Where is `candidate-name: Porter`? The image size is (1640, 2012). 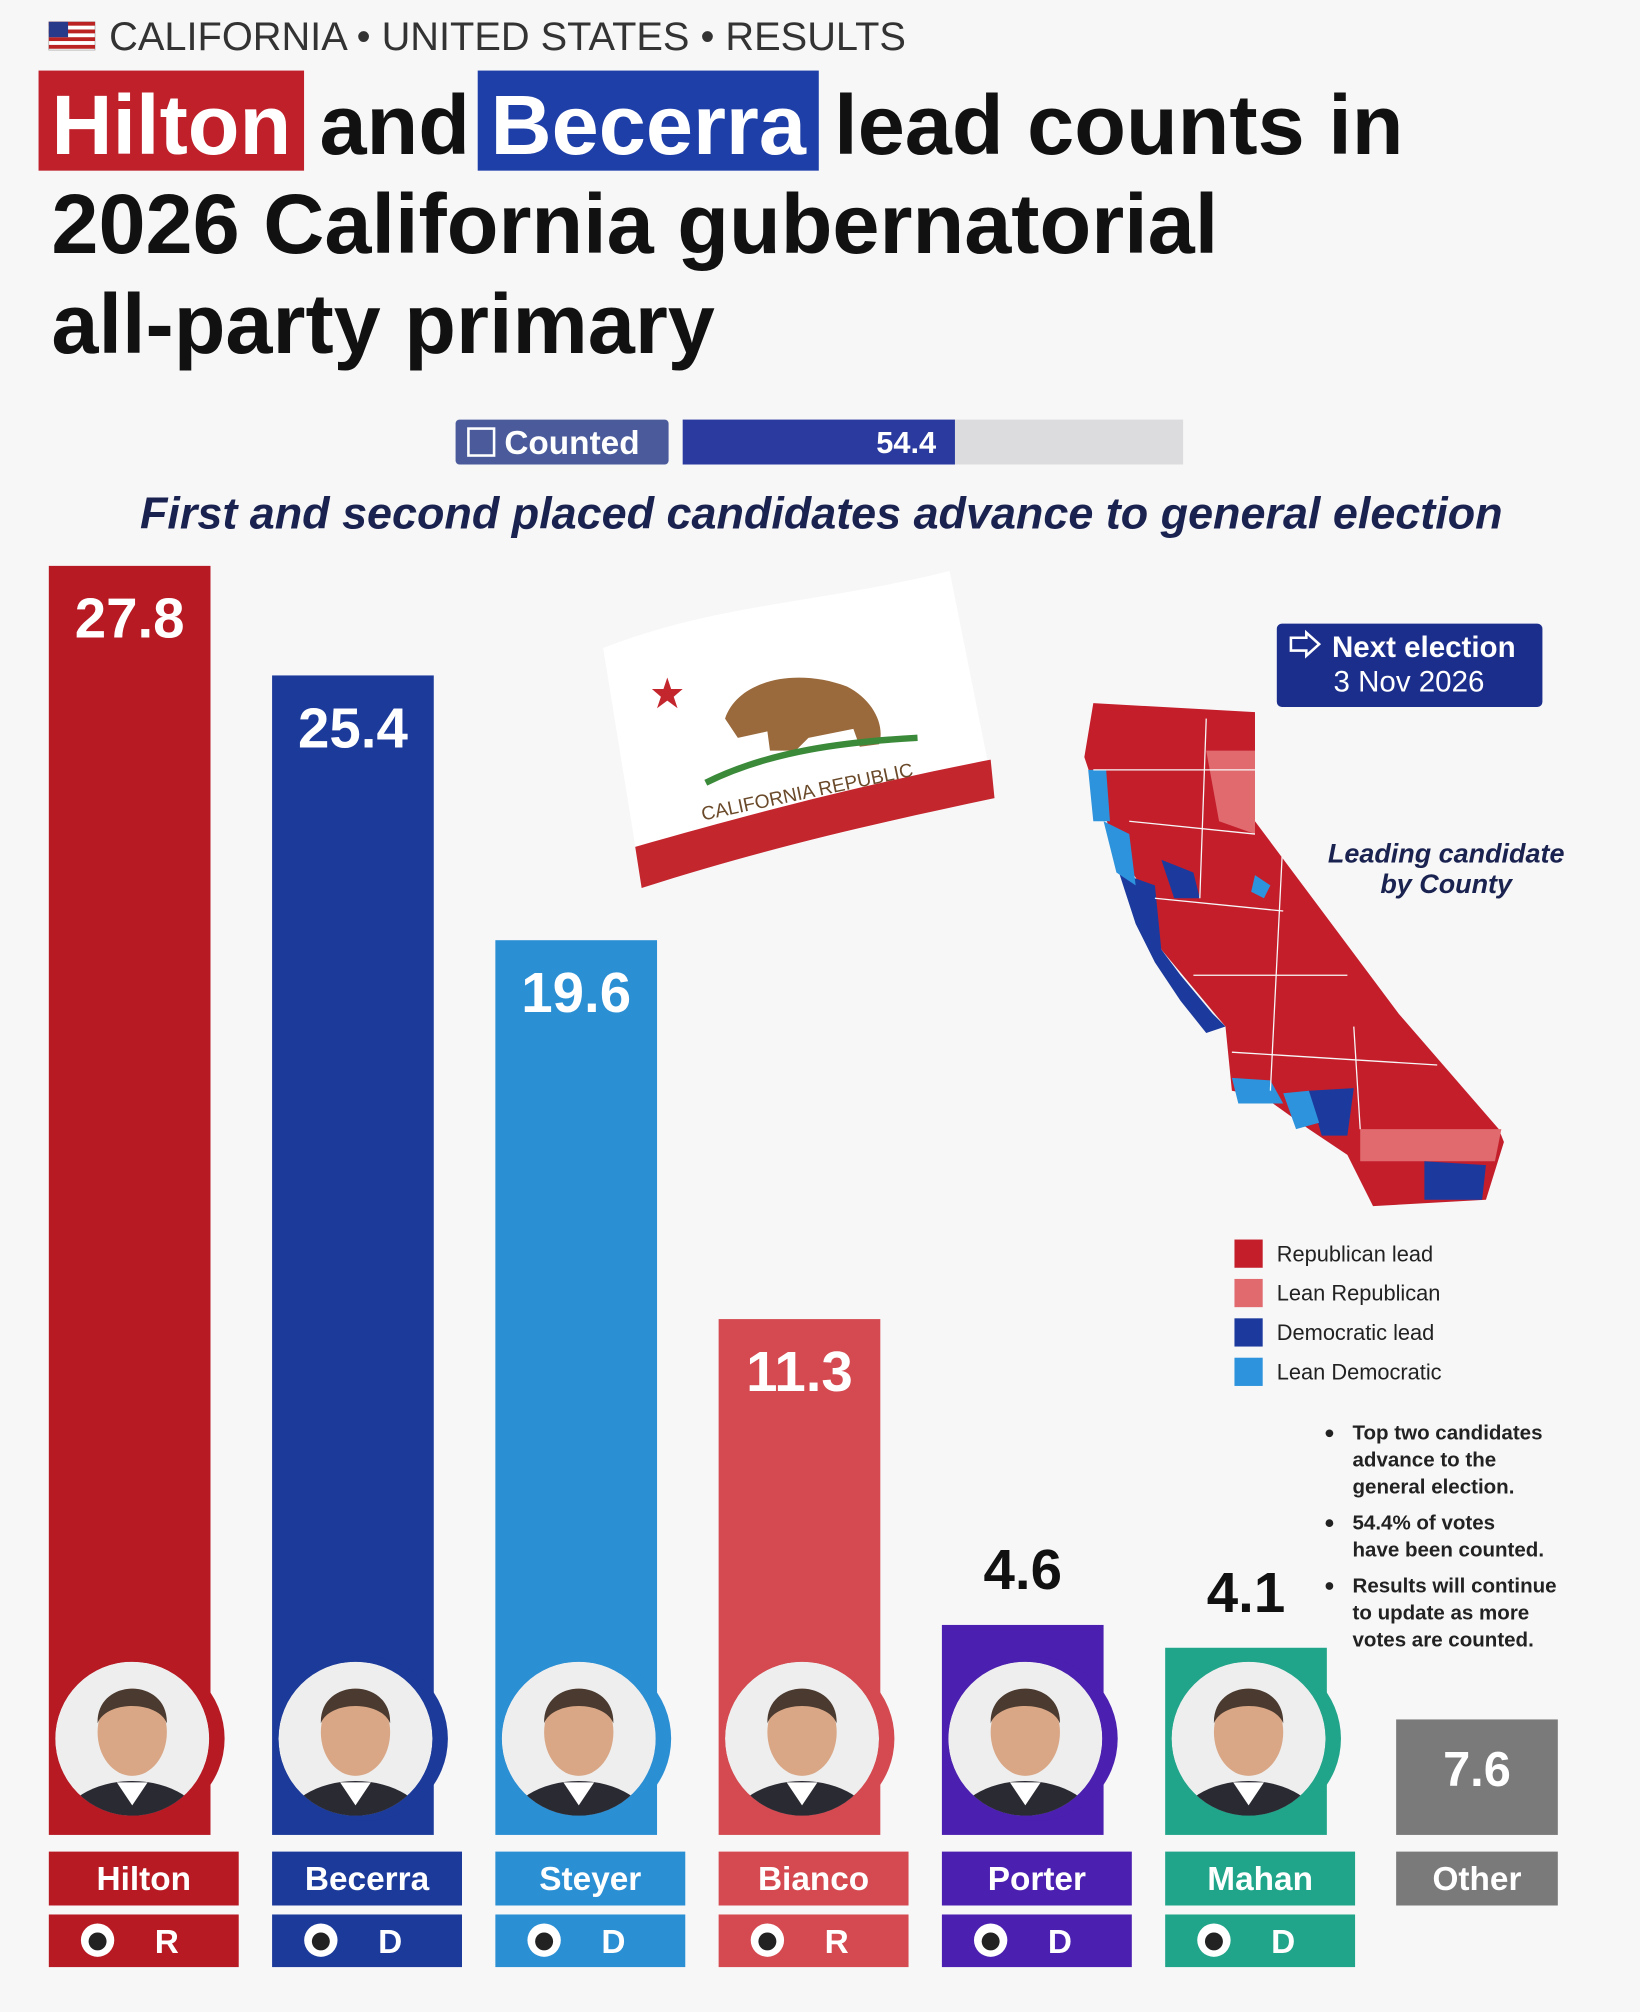 candidate-name: Porter is located at coordinates (1037, 1879).